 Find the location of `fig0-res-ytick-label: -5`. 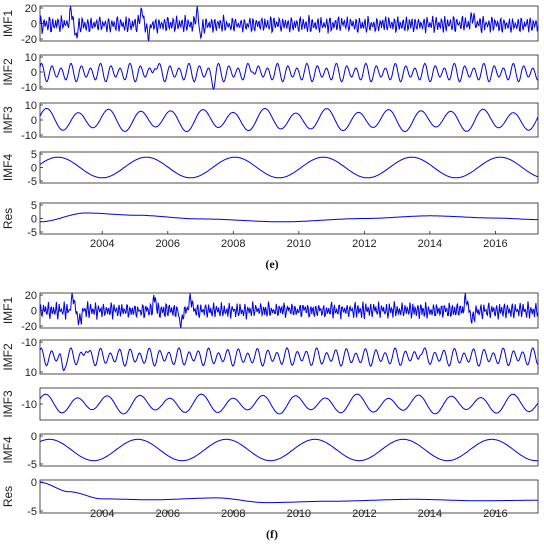

fig0-res-ytick-label: -5 is located at coordinates (32, 233).